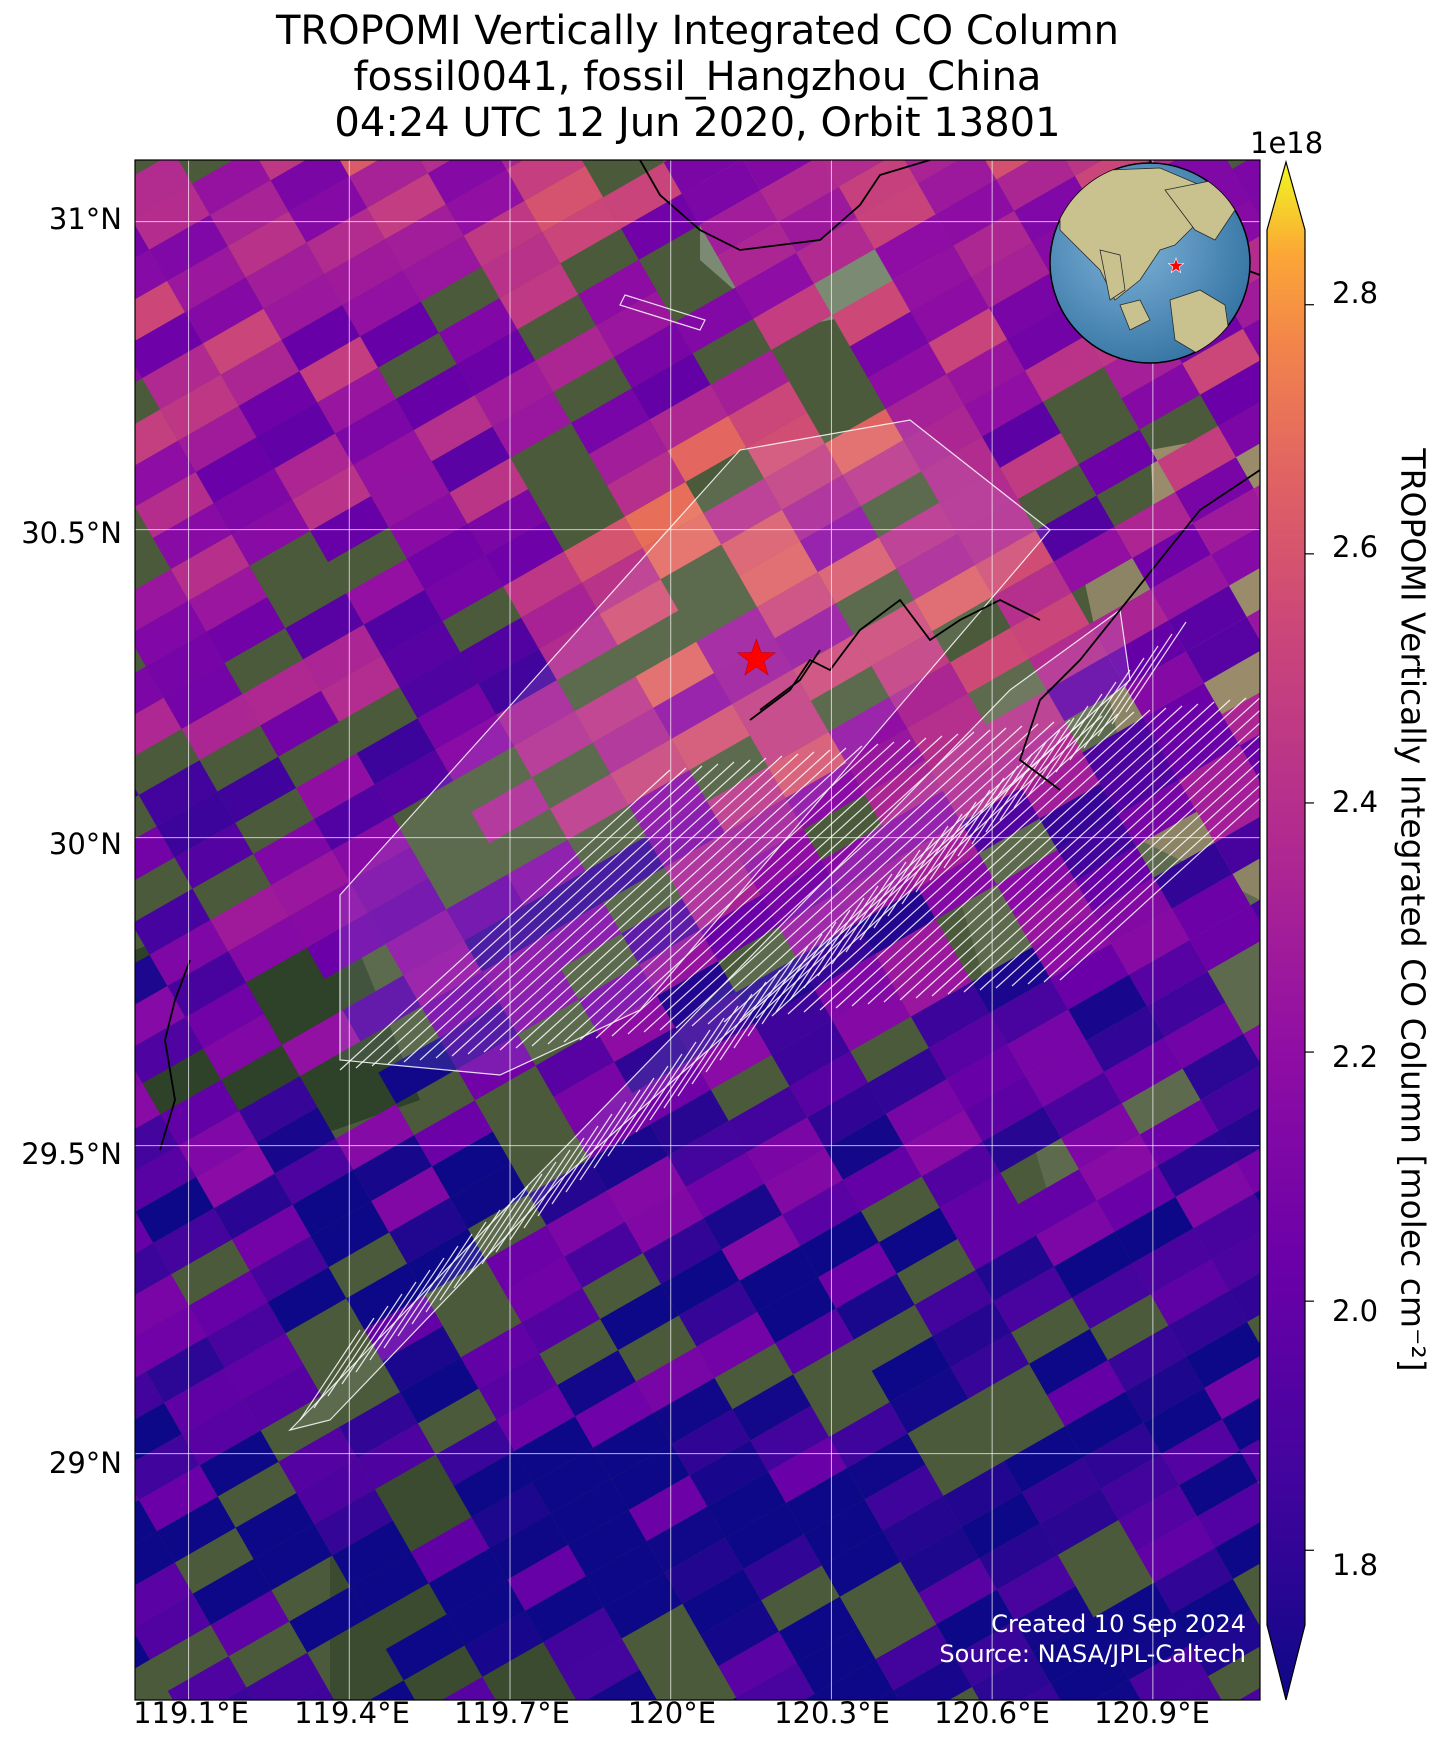  What do you see at coordinates (756, 657) in the screenshot?
I see `target-star-icon` at bounding box center [756, 657].